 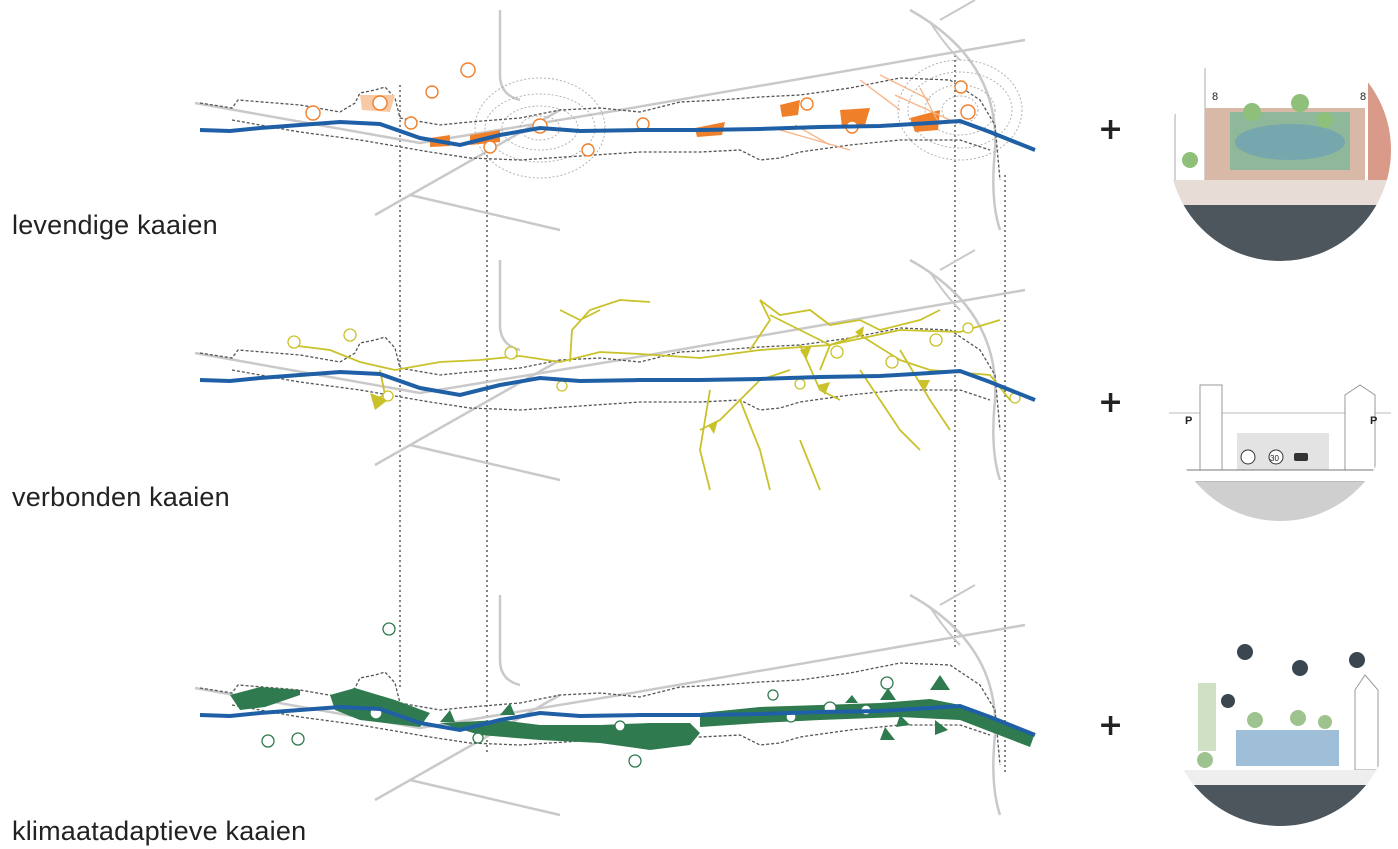 What do you see at coordinates (1280, 411) in the screenshot?
I see `section-verbonden: 30 P P` at bounding box center [1280, 411].